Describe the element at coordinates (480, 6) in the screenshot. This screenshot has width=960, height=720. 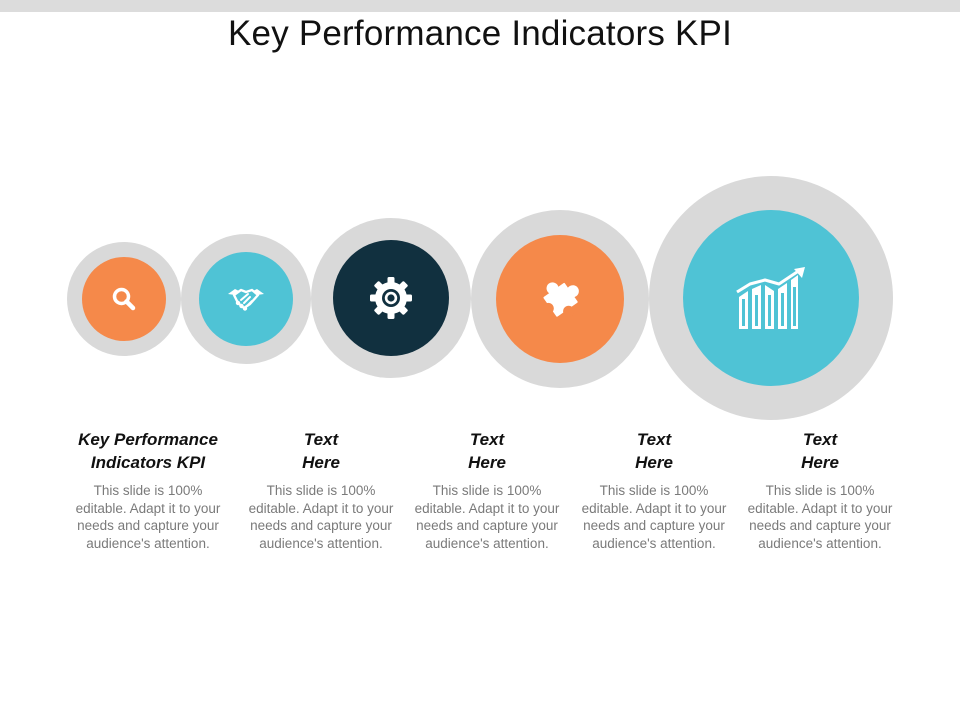
I see `top-accent-bar` at that location.